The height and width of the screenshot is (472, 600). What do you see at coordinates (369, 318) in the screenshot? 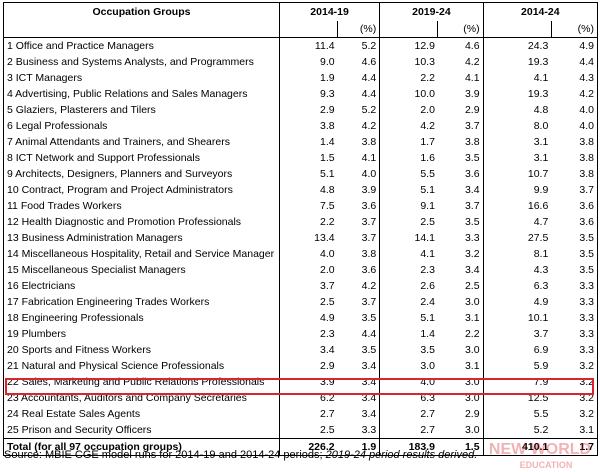
I see `pct-2014-19: 3.5` at bounding box center [369, 318].